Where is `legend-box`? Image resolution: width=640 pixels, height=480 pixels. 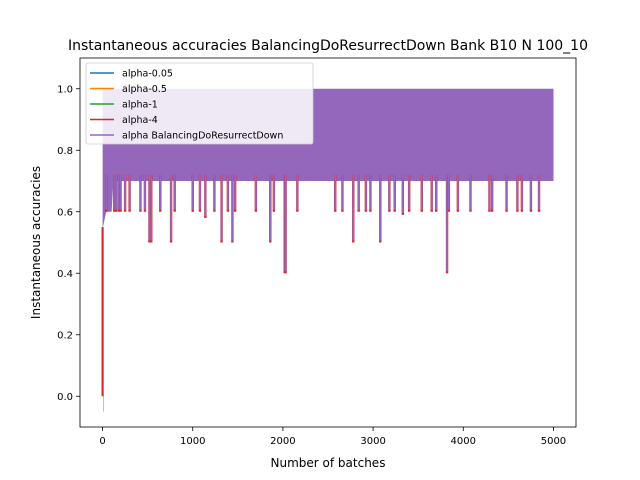
legend-box is located at coordinates (199, 103).